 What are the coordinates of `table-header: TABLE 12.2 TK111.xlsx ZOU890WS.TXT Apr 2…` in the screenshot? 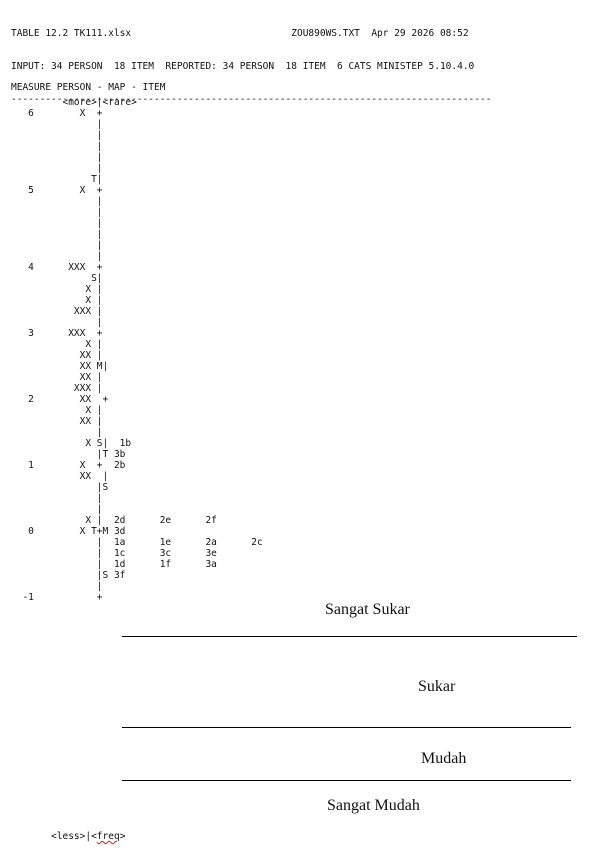 It's located at (251, 61).